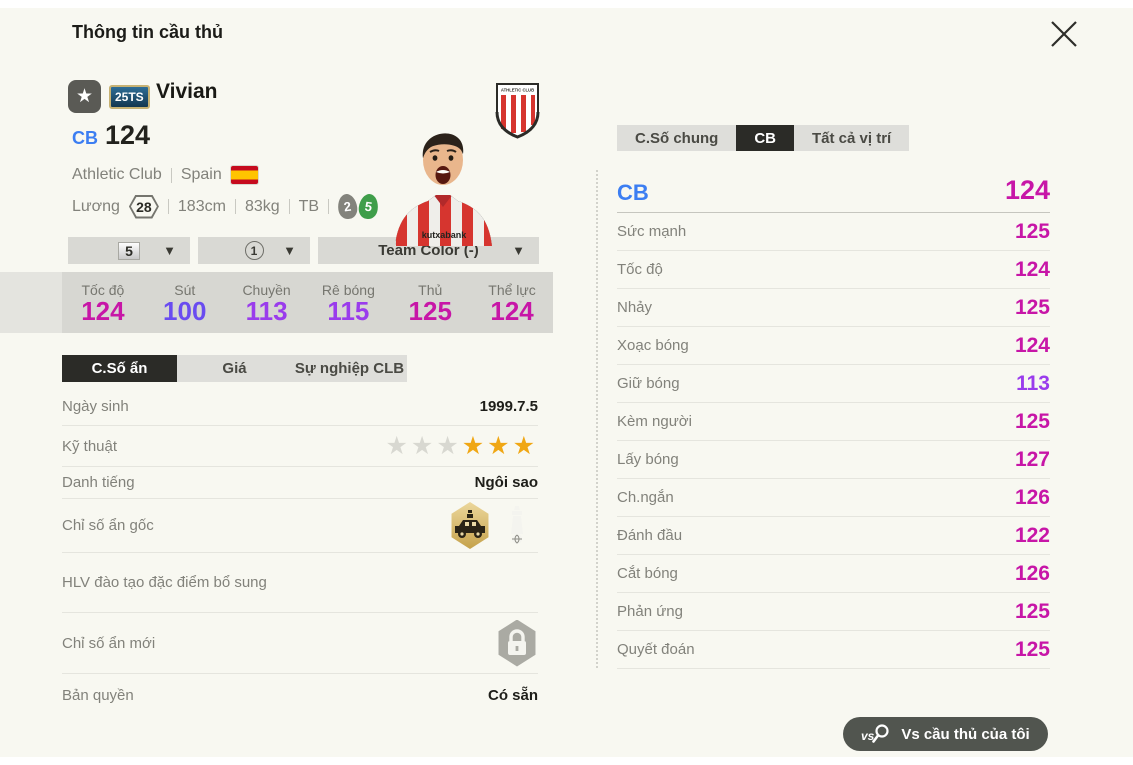 The image size is (1133, 765). I want to click on quick-stat-label: Sút, so click(185, 289).